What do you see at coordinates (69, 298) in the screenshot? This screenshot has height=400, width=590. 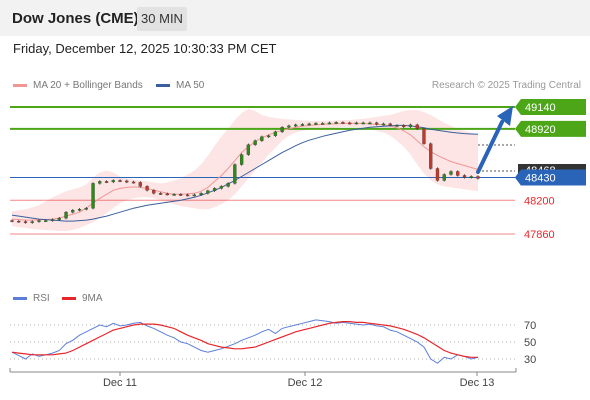 I see `ma9-swatch` at bounding box center [69, 298].